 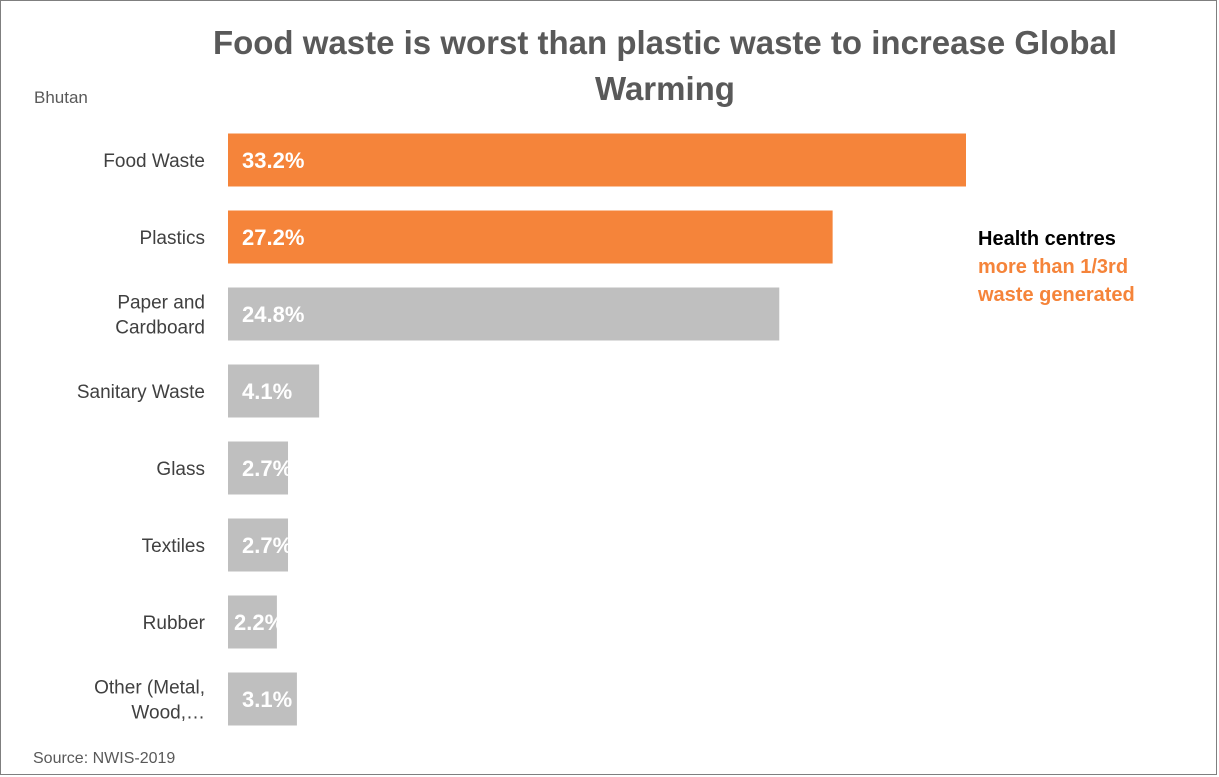 I want to click on source-note: Source: NWIS-2019, so click(x=104, y=758).